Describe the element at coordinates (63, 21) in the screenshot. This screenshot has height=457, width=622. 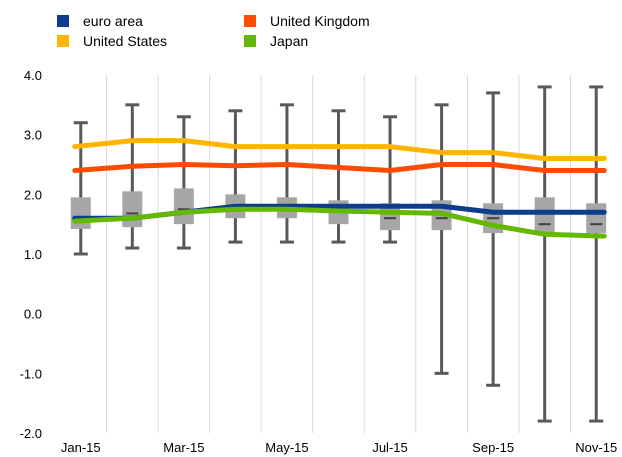
I see `legend-swatch-euro-area` at that location.